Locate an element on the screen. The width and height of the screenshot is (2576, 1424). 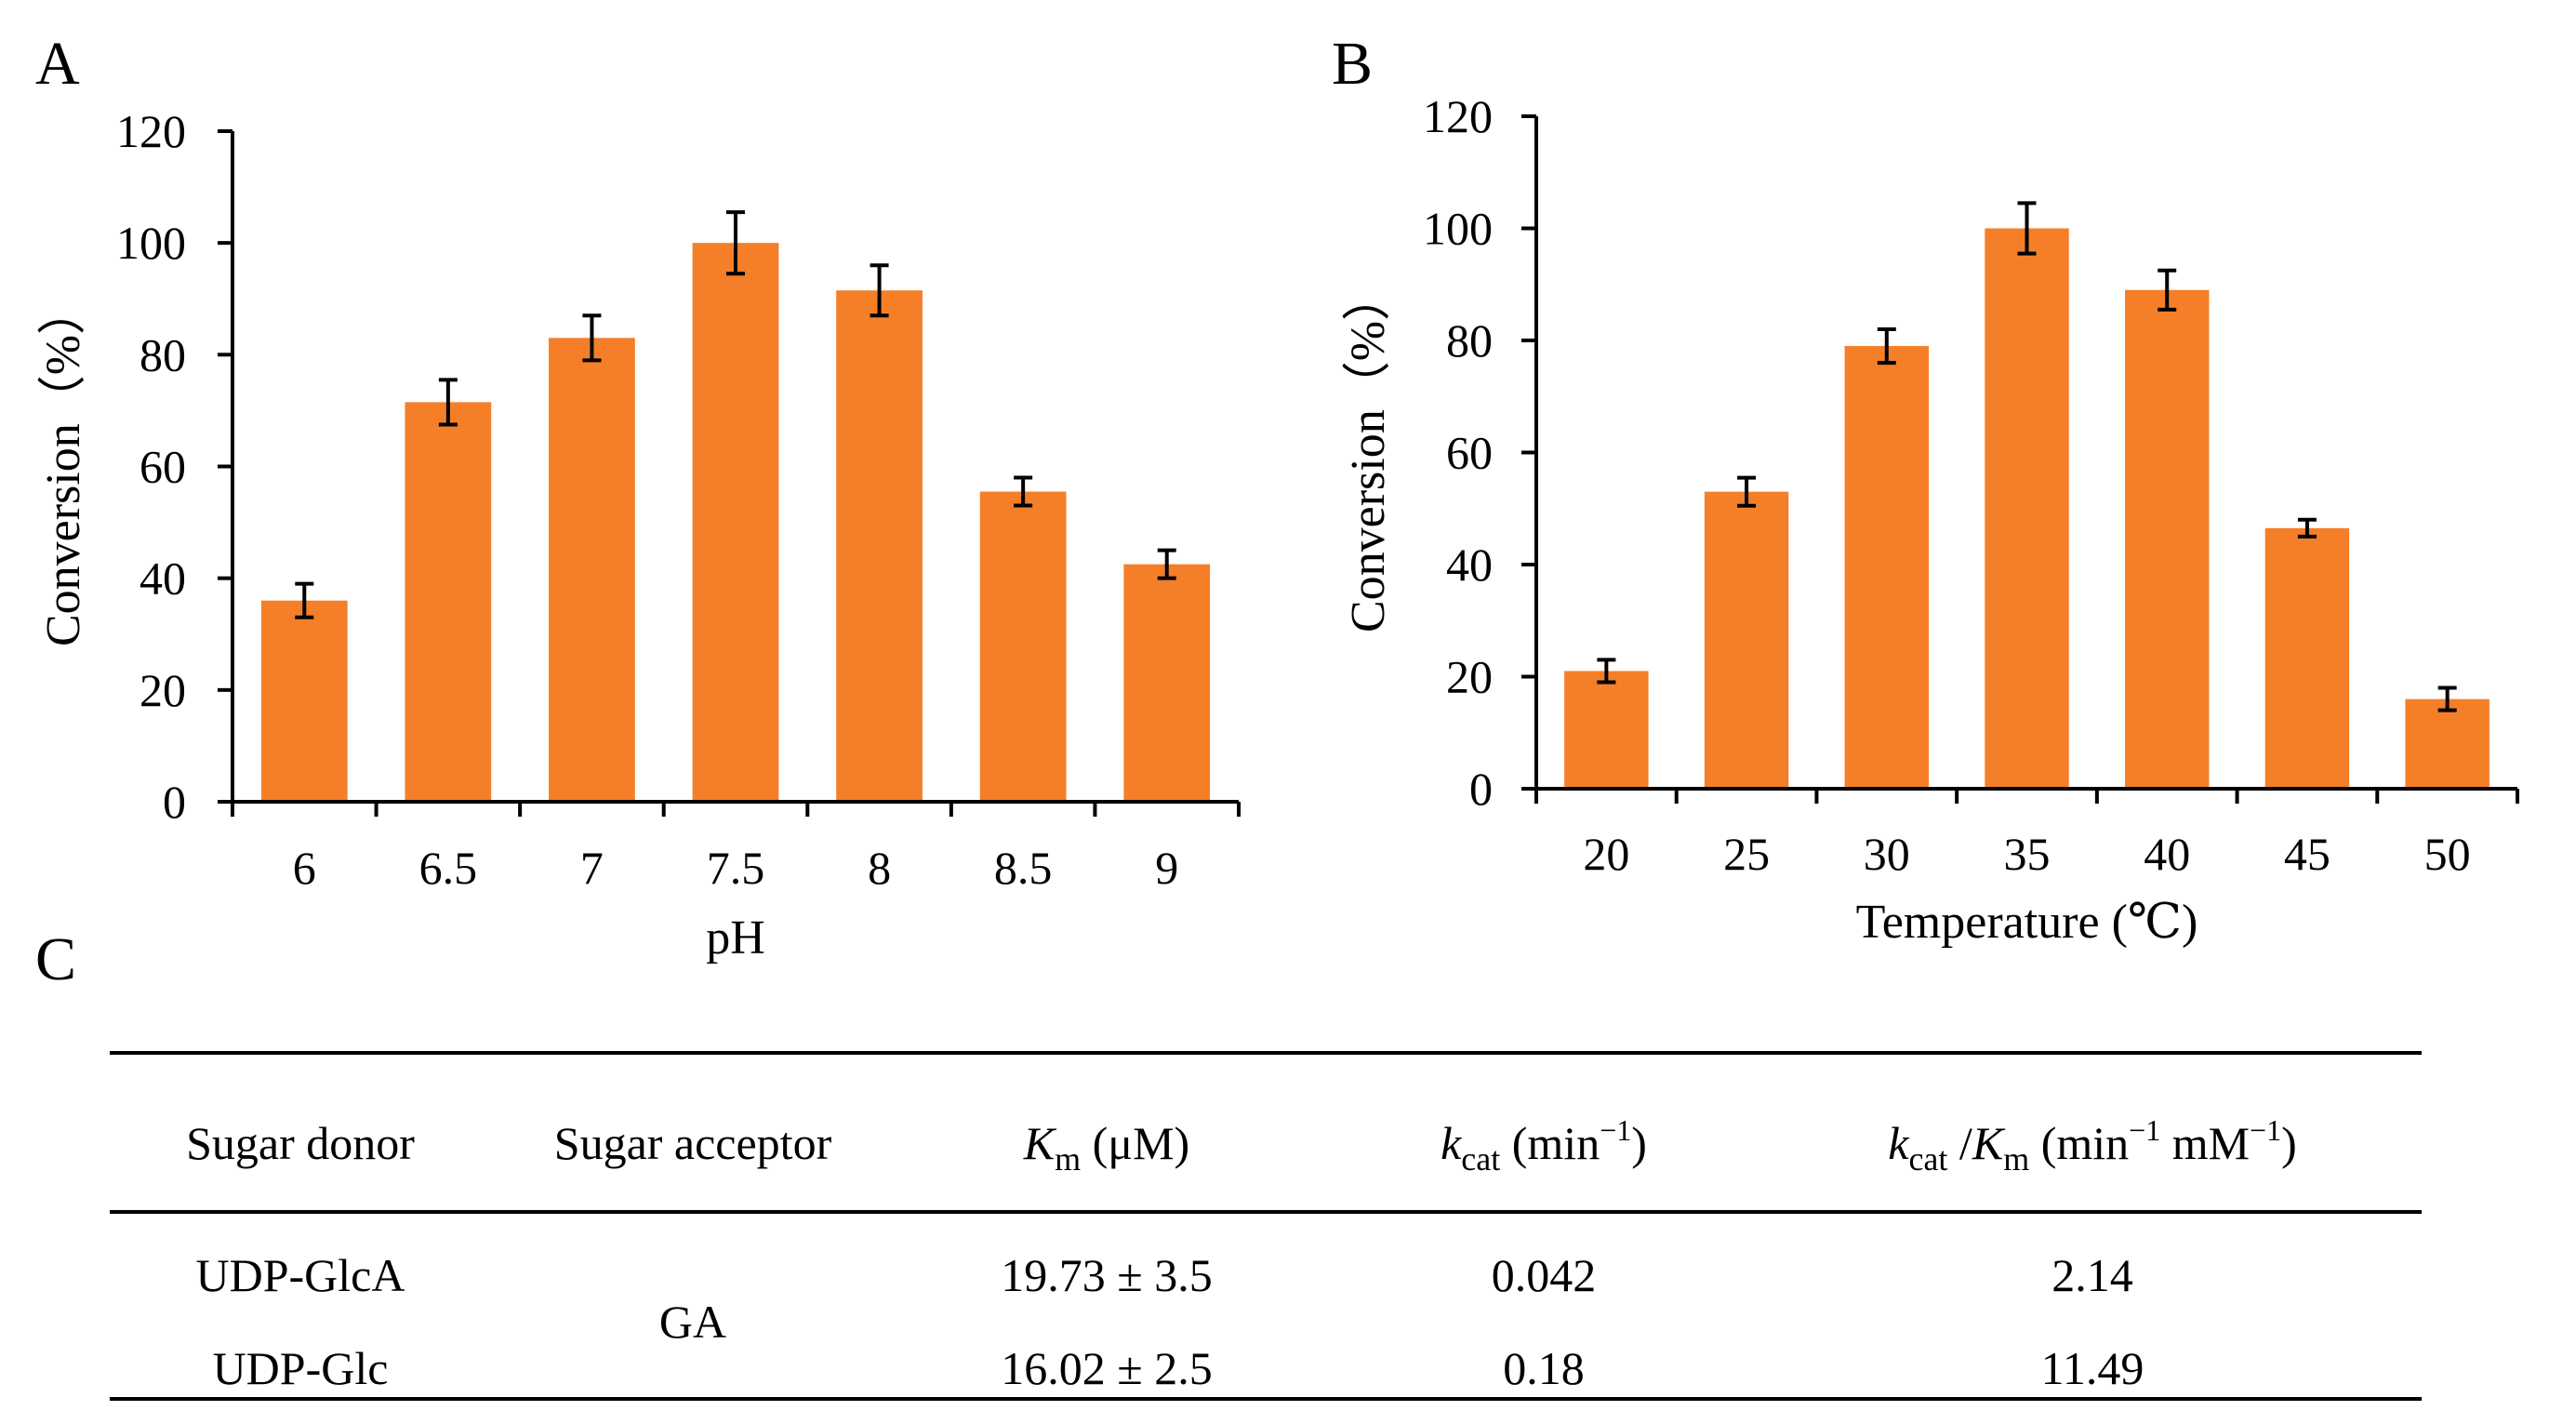
chart-a-x-tick-label-7: 7 is located at coordinates (592, 868).